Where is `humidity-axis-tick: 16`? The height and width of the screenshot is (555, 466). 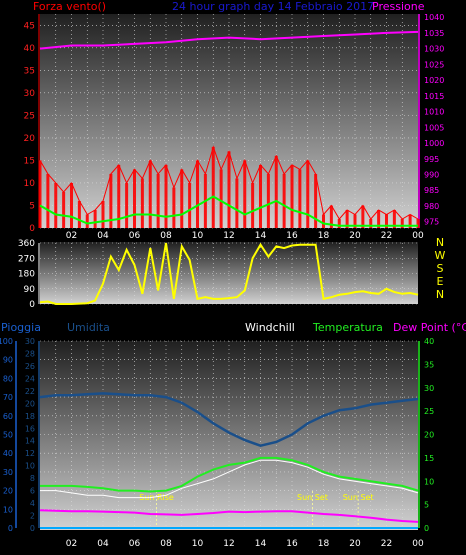
humidity-axis-tick: 16 is located at coordinates (30, 428).